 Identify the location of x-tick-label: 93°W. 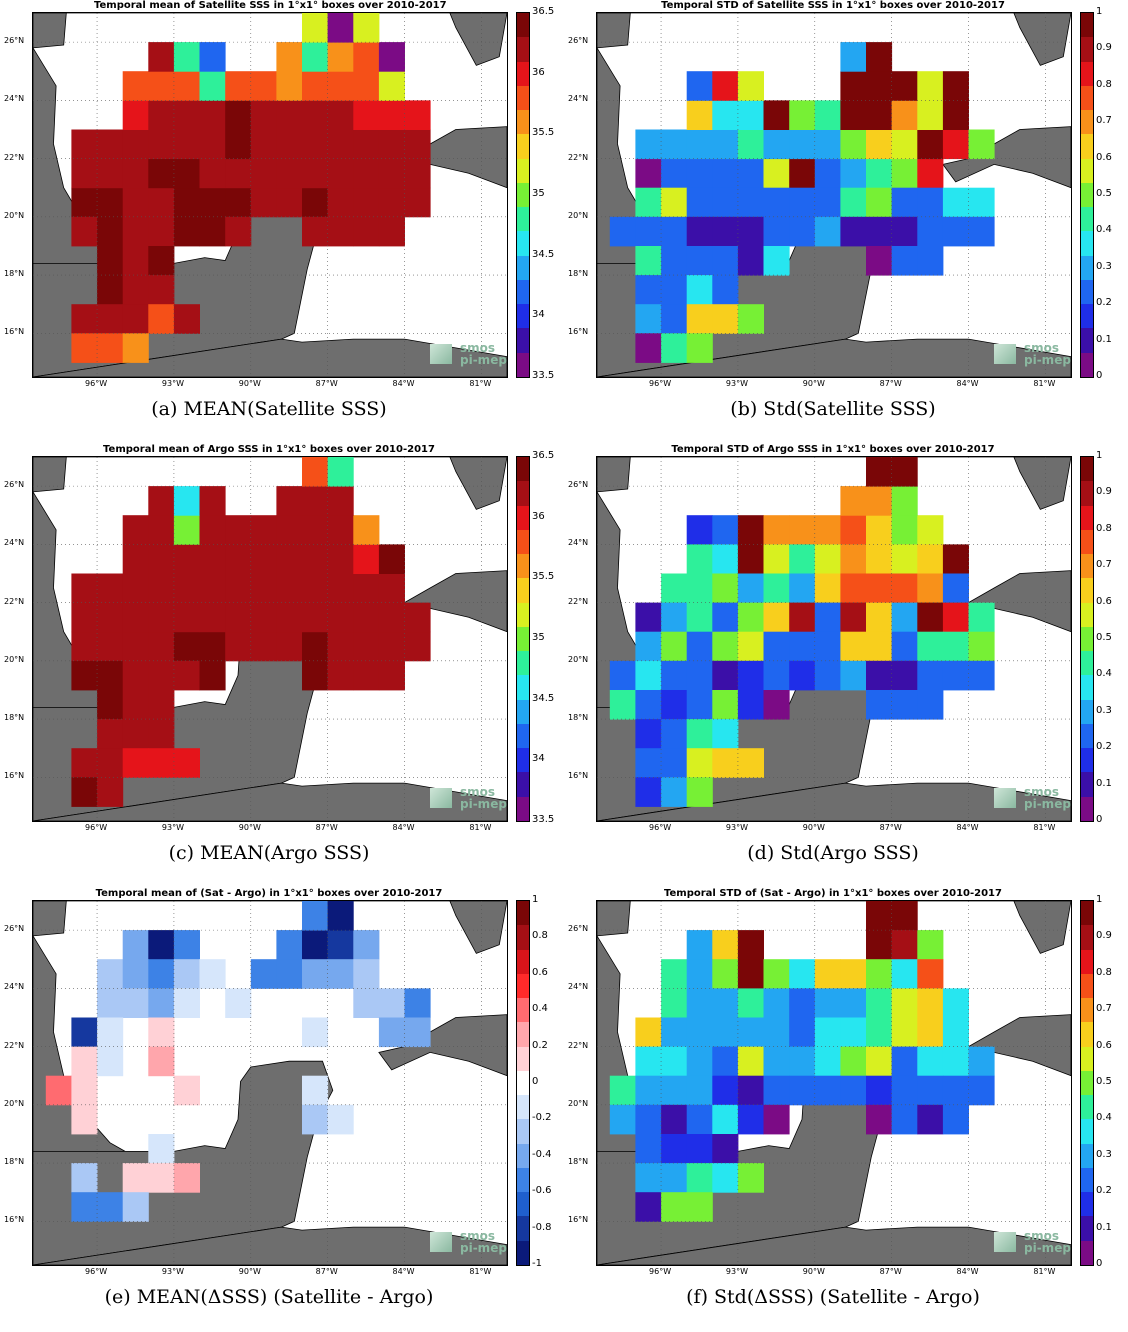
(736, 827).